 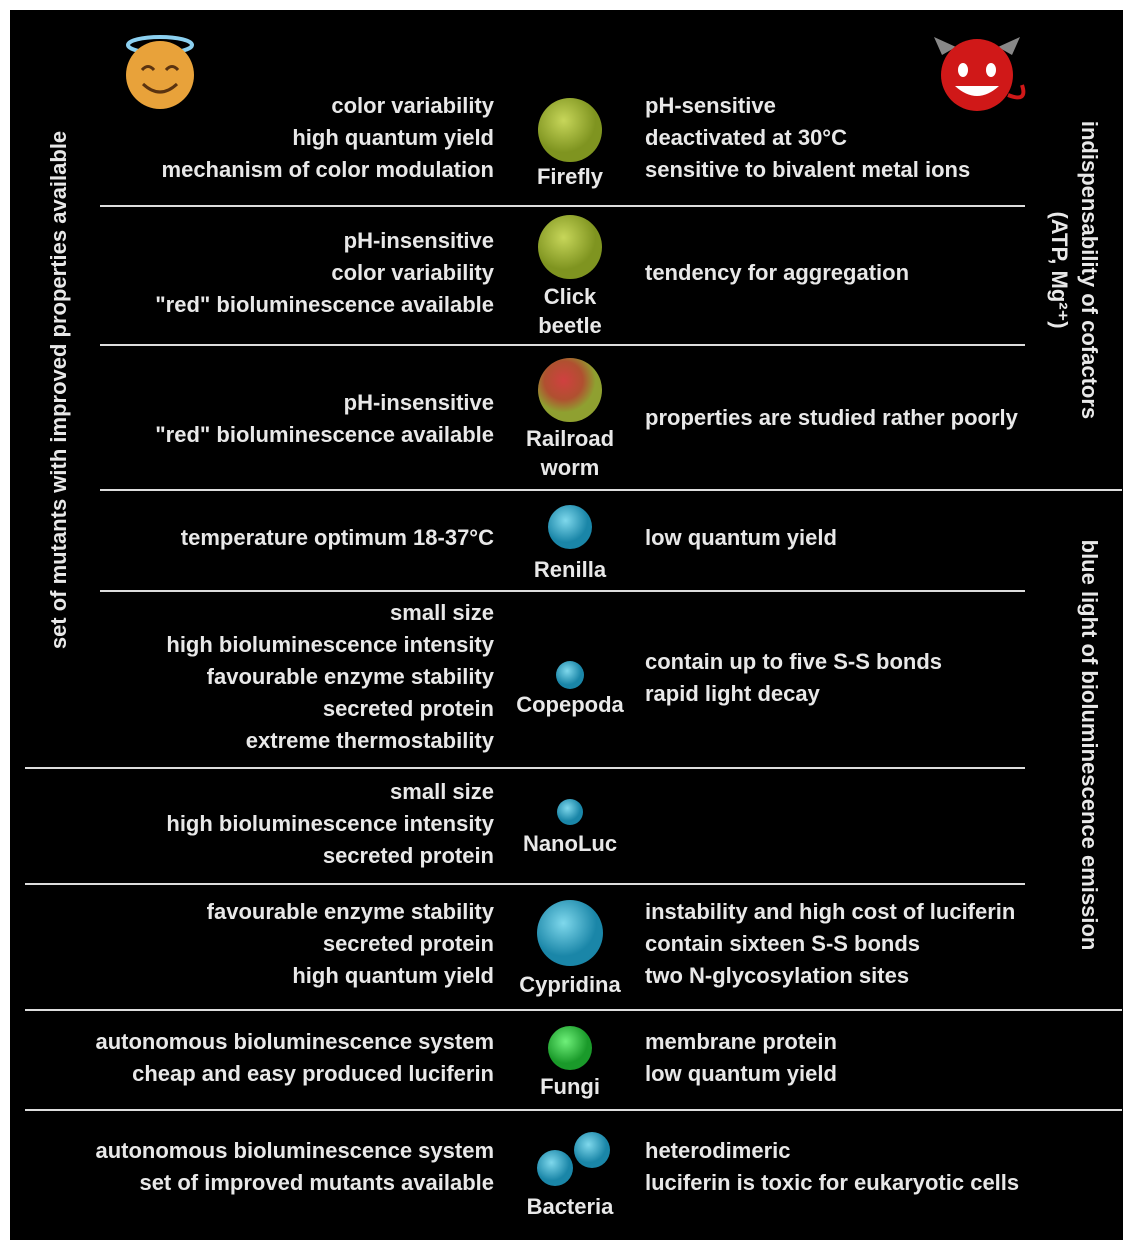 I want to click on disadvantage: two N-glycosylation sites, so click(x=777, y=975).